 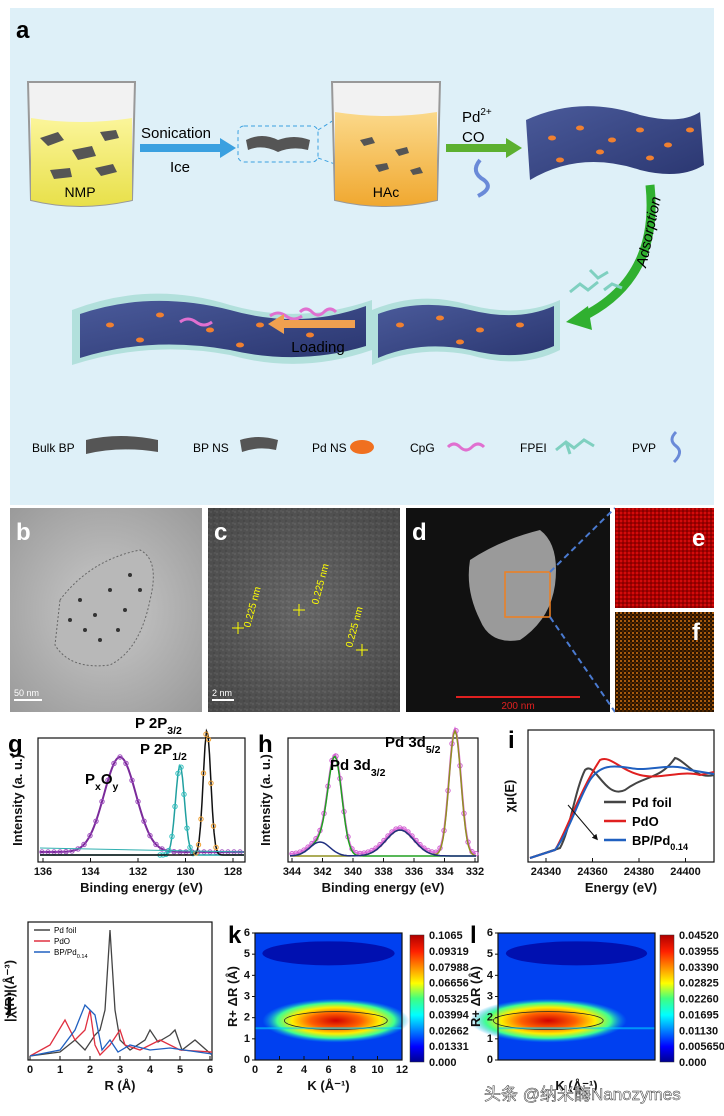 What do you see at coordinates (180, 167) in the screenshot?
I see `step-label: Ice` at bounding box center [180, 167].